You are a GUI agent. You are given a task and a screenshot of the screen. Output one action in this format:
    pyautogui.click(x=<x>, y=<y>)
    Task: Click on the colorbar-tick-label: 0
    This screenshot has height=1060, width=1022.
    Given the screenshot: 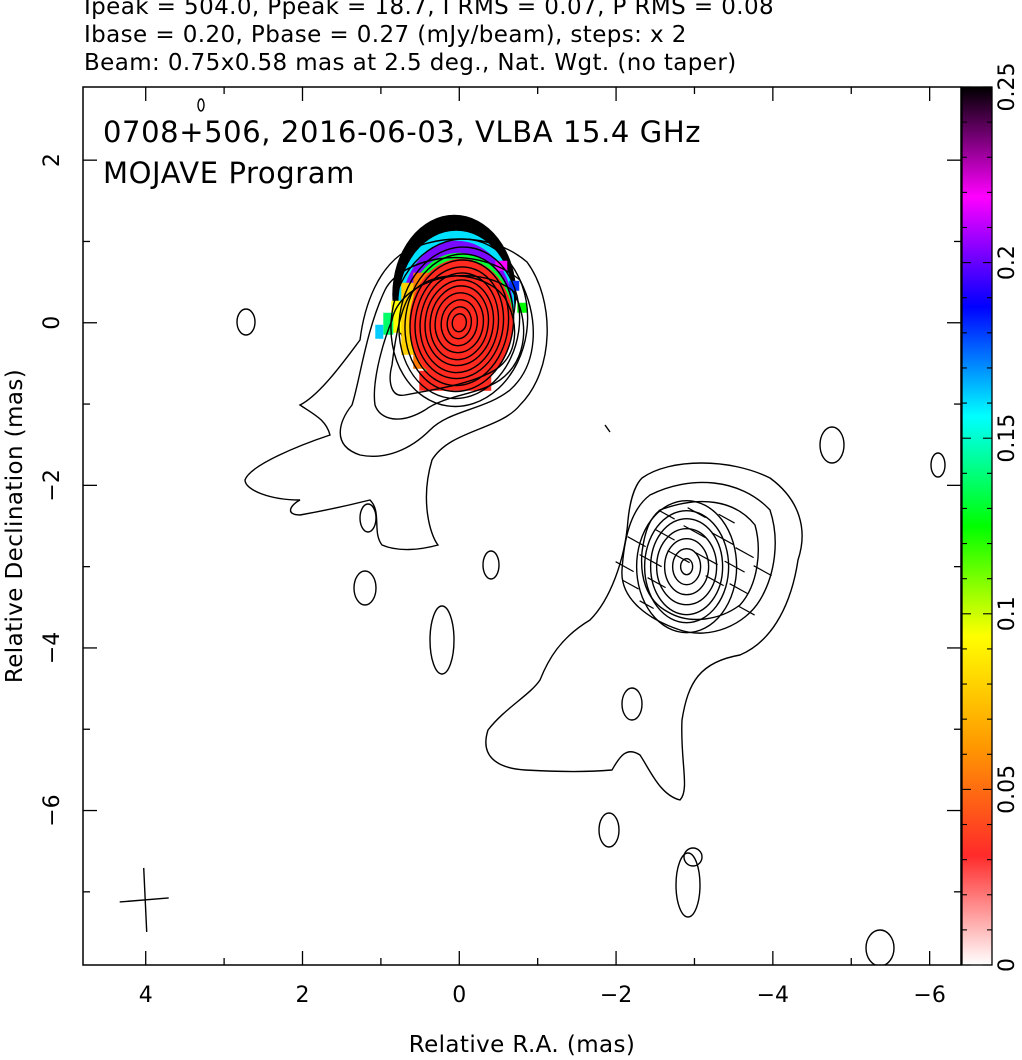 What is the action you would take?
    pyautogui.click(x=1007, y=965)
    